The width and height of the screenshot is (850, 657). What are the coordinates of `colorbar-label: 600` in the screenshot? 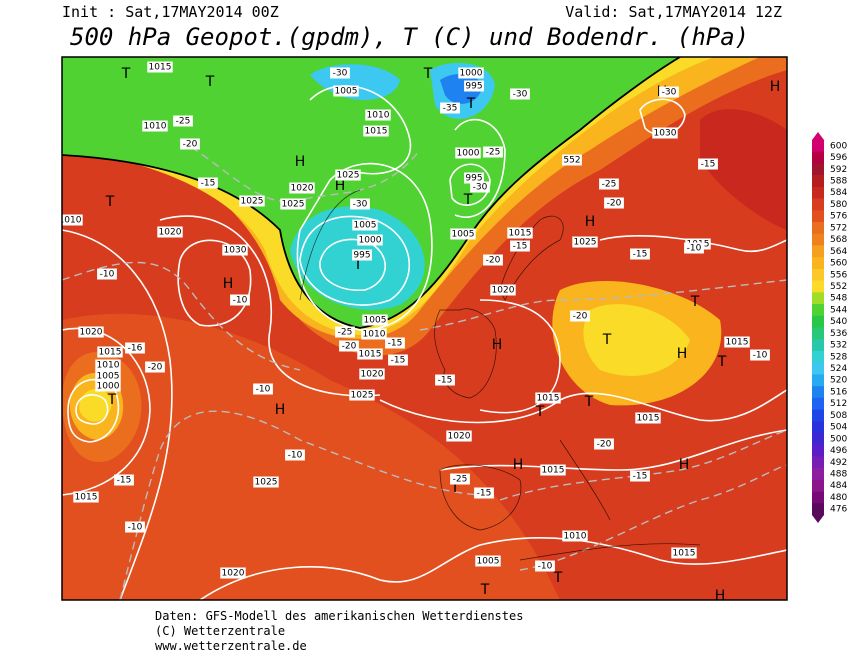 It's located at (838, 146).